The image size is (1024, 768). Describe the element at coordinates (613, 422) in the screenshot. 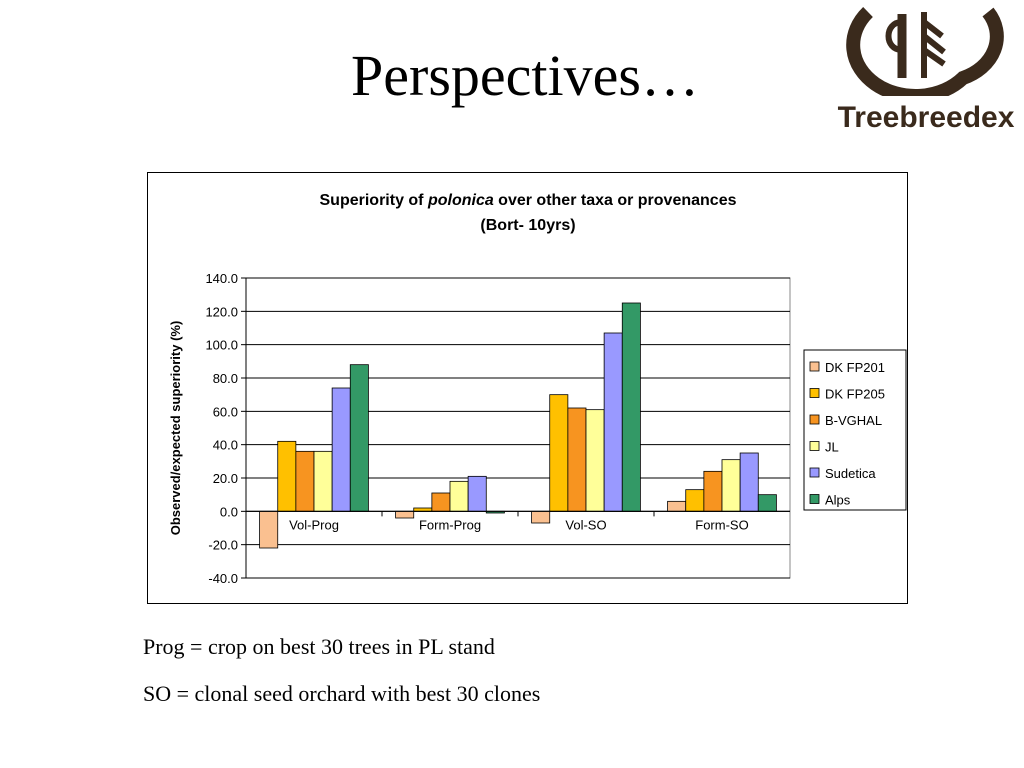

I see `bar-sudetica-vol-so` at that location.